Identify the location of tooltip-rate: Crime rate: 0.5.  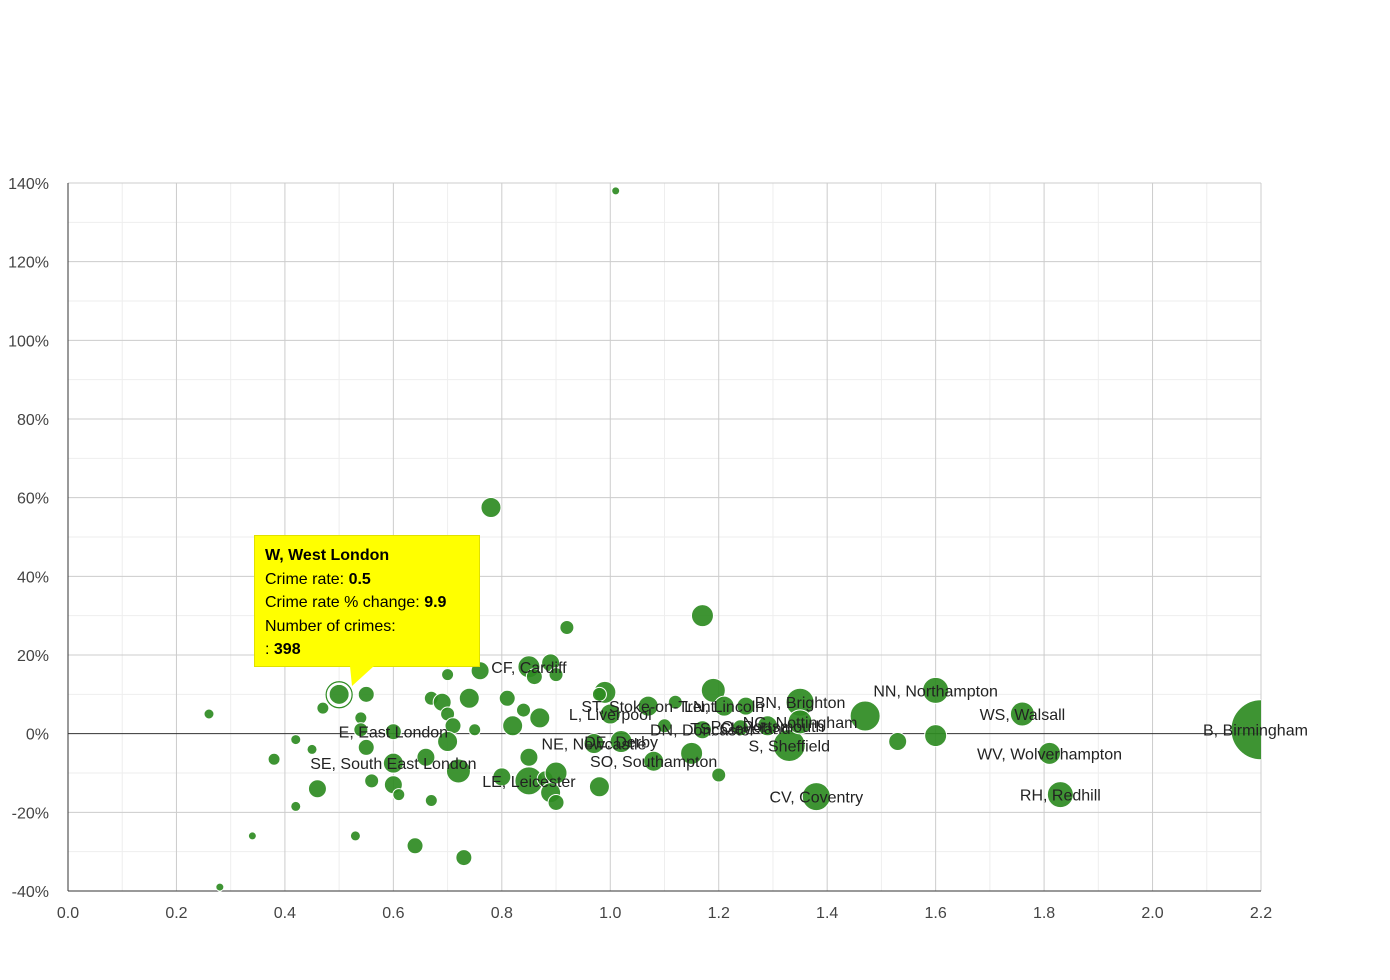
(367, 580).